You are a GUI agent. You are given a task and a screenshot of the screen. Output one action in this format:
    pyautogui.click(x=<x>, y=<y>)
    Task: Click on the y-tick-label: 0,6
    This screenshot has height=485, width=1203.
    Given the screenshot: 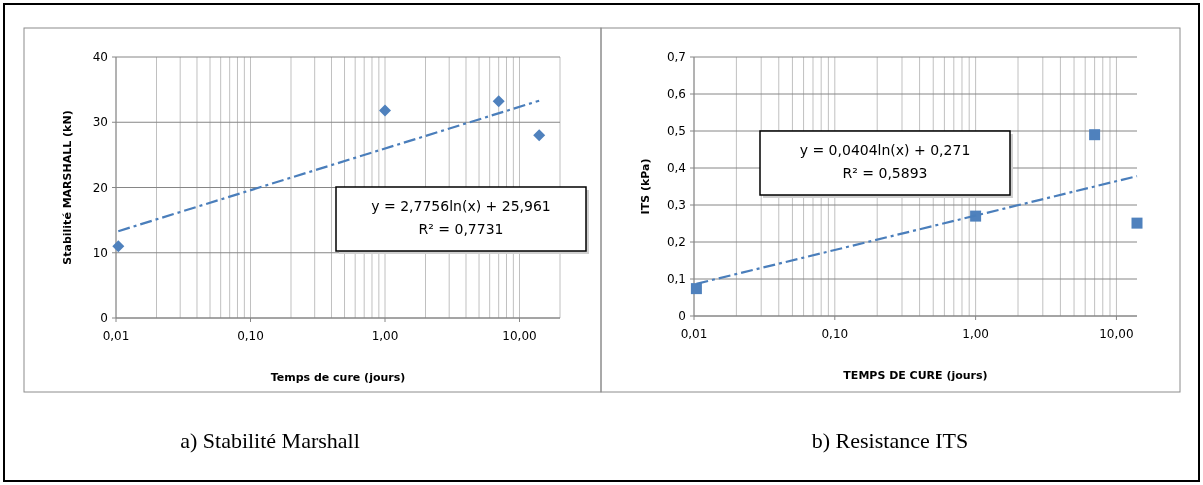 What is the action you would take?
    pyautogui.click(x=676, y=94)
    